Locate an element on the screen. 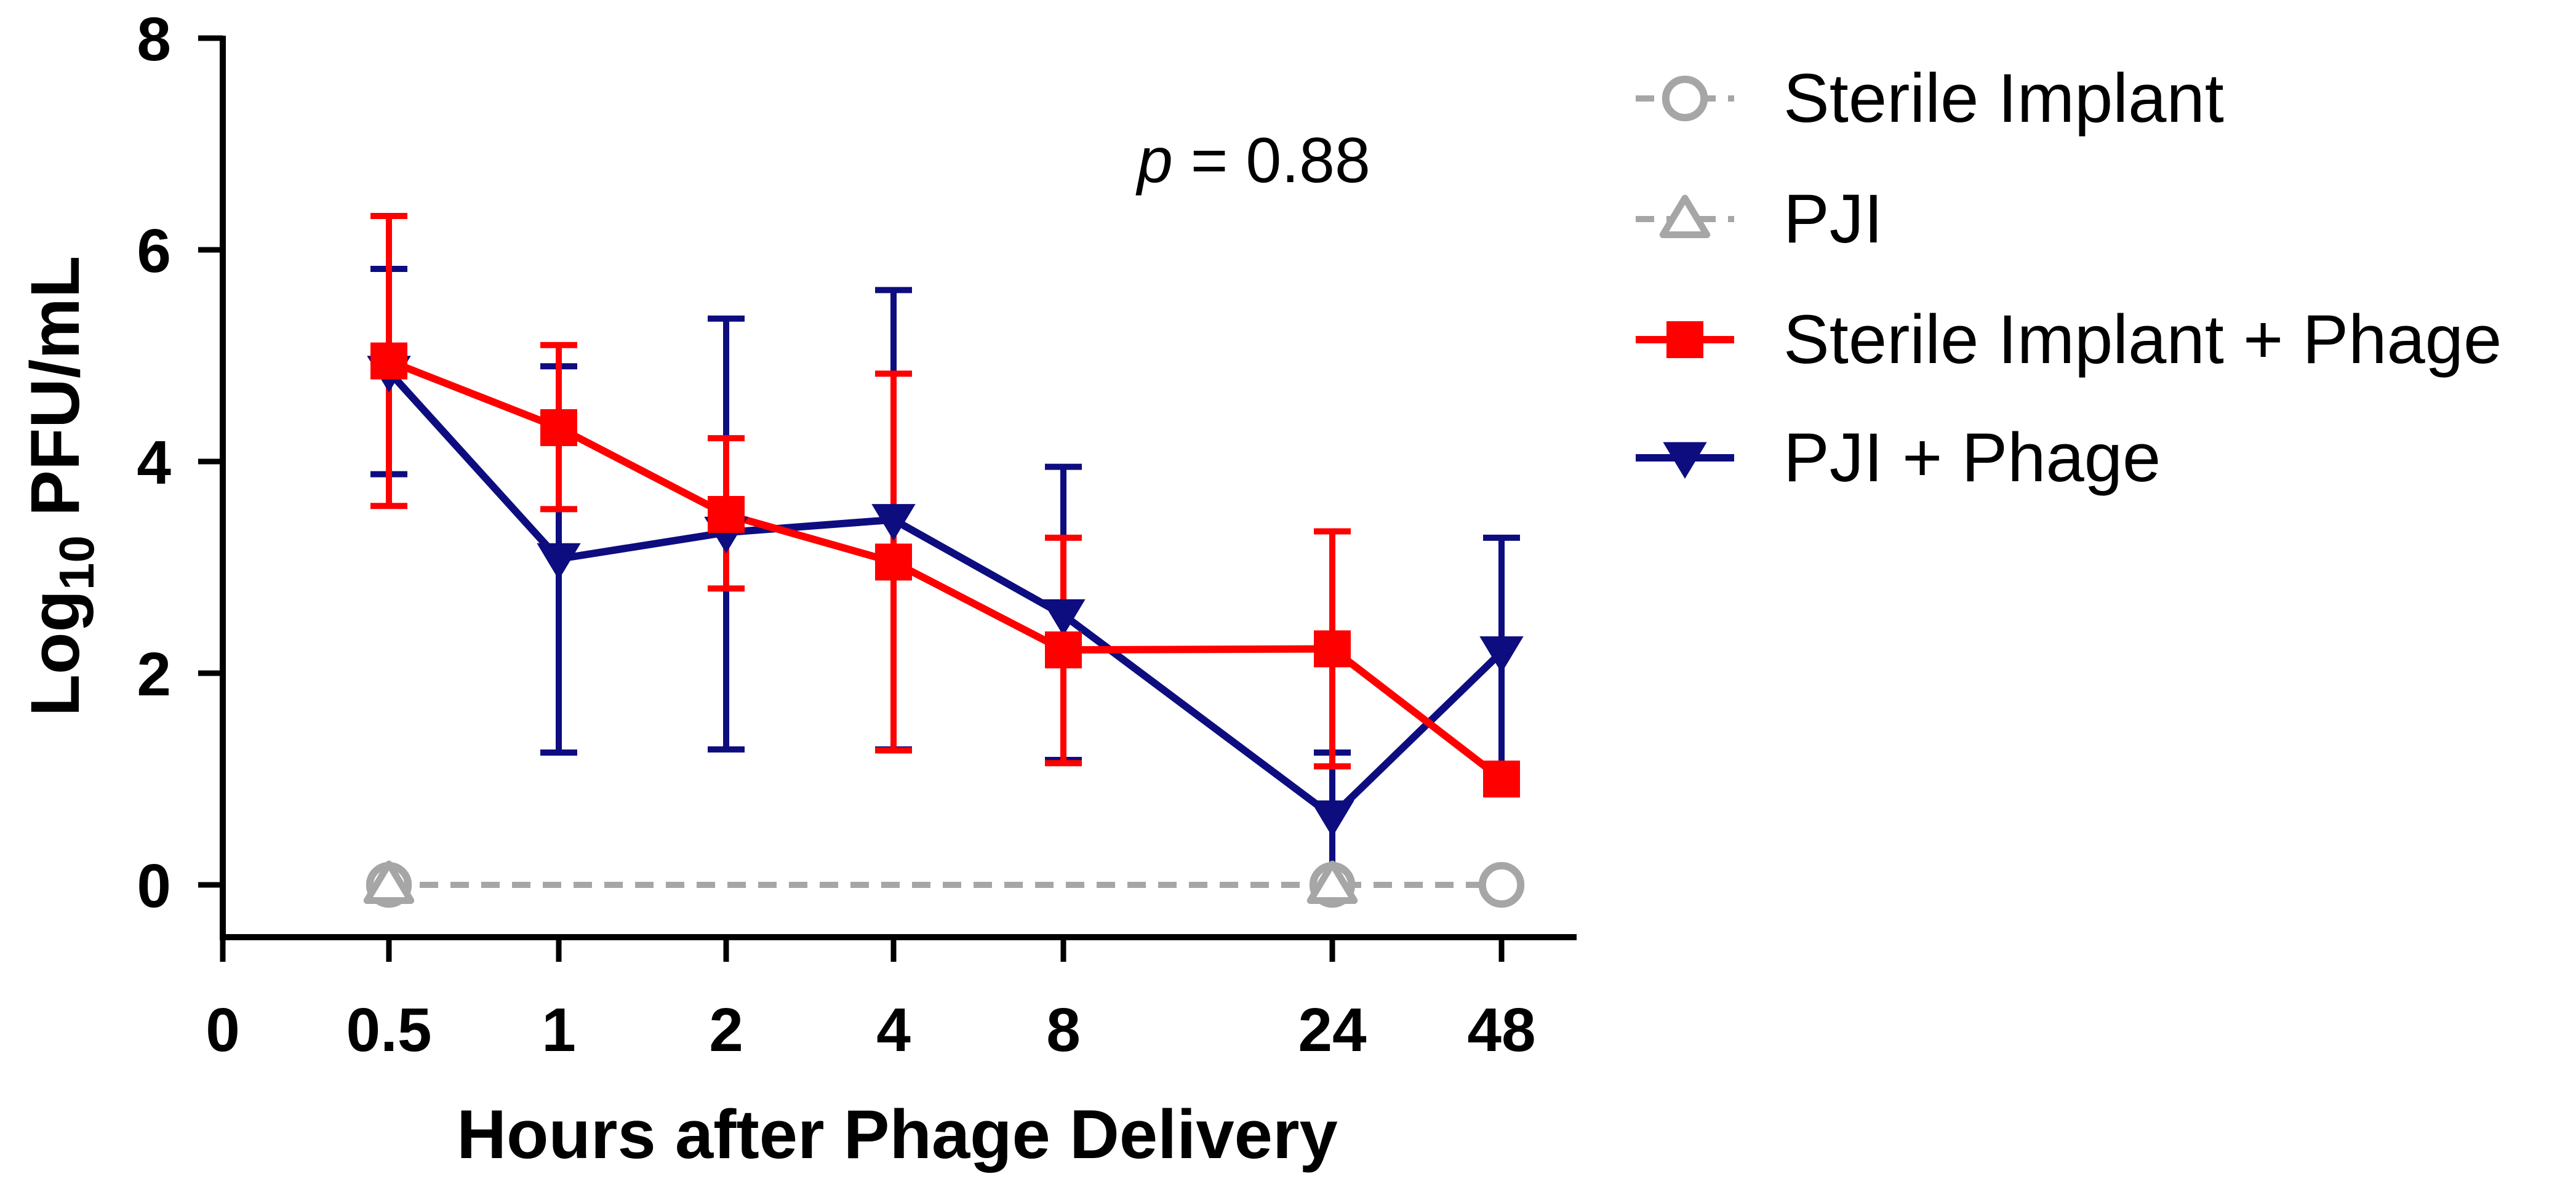 The width and height of the screenshot is (2576, 1195). p-value-text: = 0.88 is located at coordinates (1271, 160).